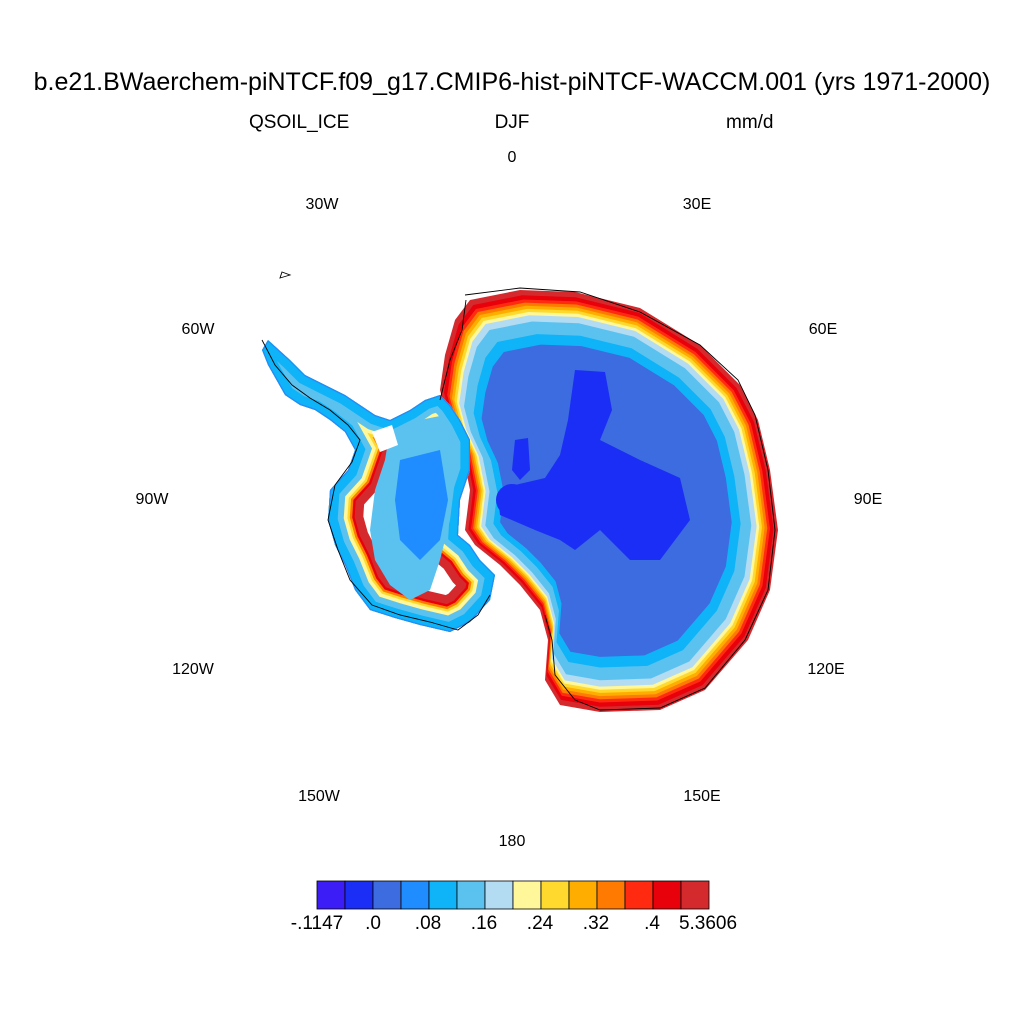  What do you see at coordinates (152, 499) in the screenshot?
I see `longitude-label: 90W` at bounding box center [152, 499].